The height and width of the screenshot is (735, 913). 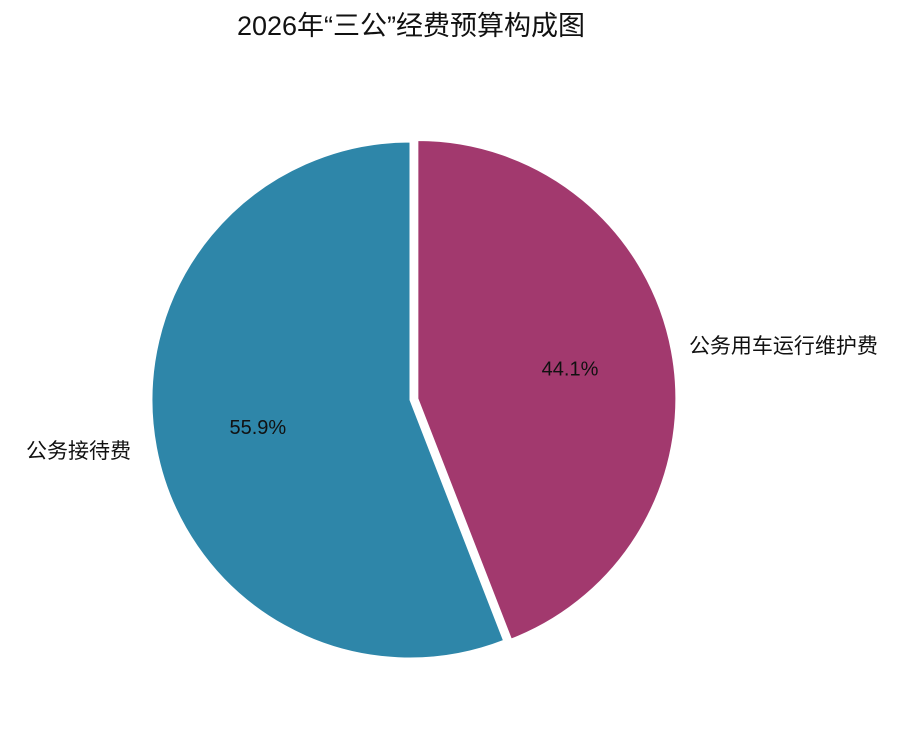 I want to click on value-label: 44.1%, so click(x=570, y=369).